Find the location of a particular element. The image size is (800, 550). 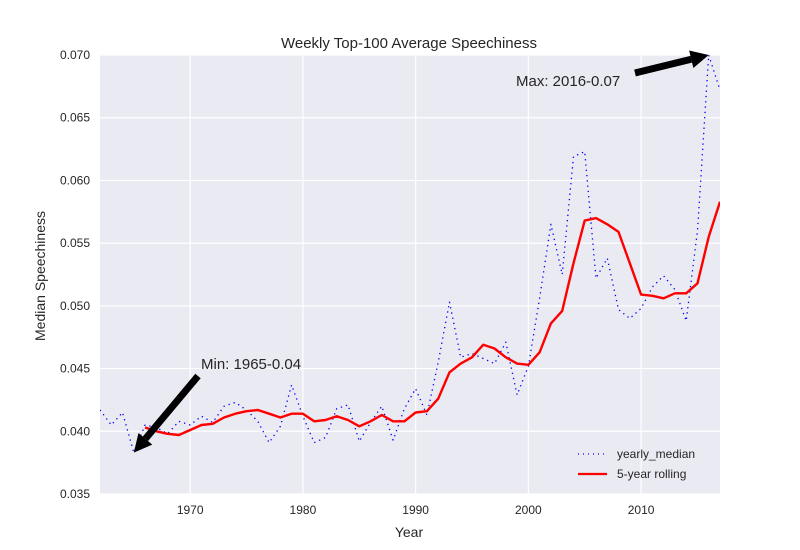

max-arrow-head is located at coordinates (699, 59).